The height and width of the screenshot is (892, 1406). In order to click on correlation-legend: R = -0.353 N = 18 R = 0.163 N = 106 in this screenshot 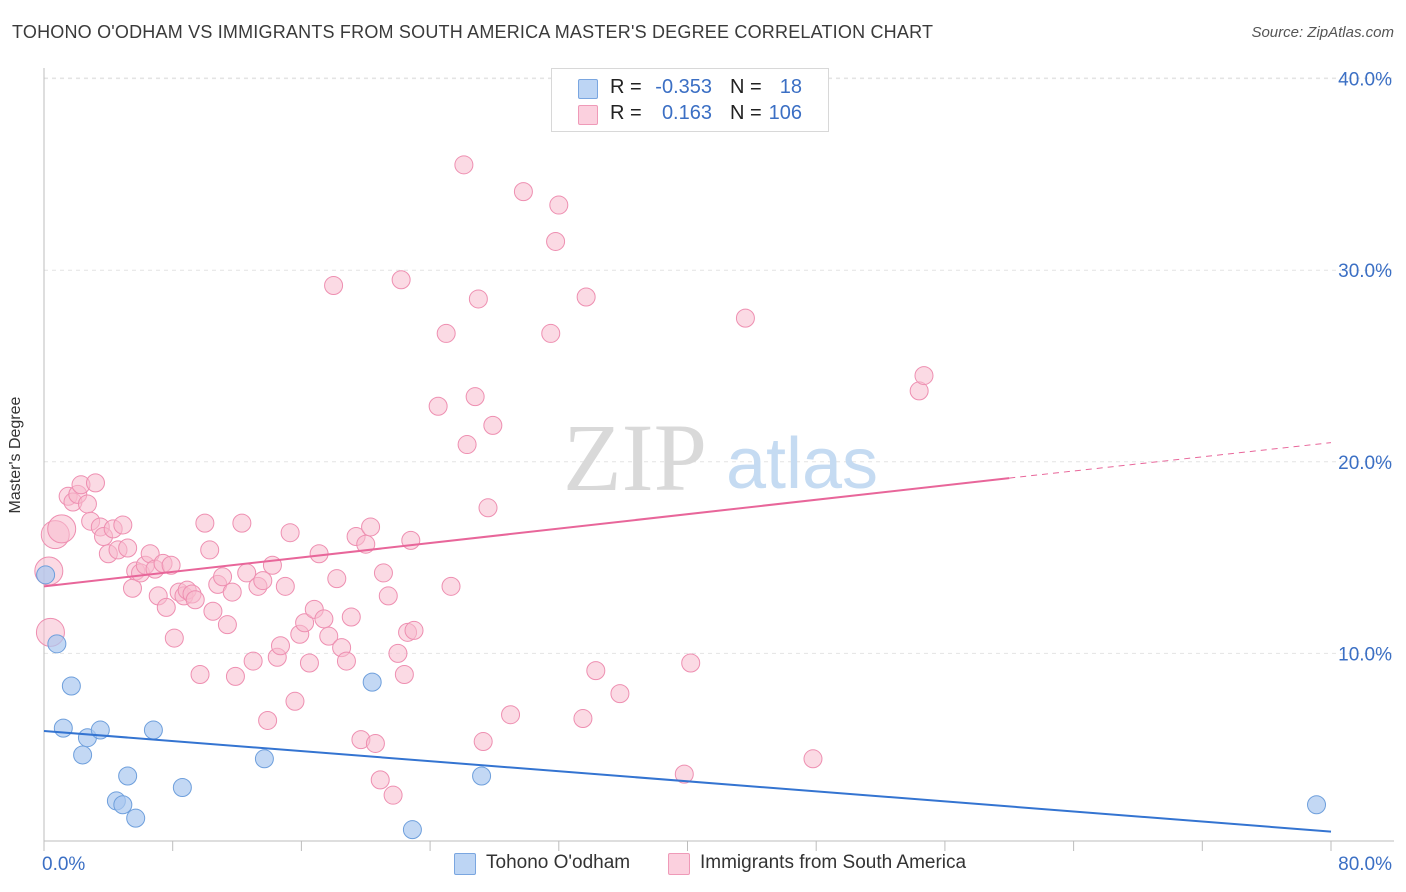, I will do `click(690, 100)`.